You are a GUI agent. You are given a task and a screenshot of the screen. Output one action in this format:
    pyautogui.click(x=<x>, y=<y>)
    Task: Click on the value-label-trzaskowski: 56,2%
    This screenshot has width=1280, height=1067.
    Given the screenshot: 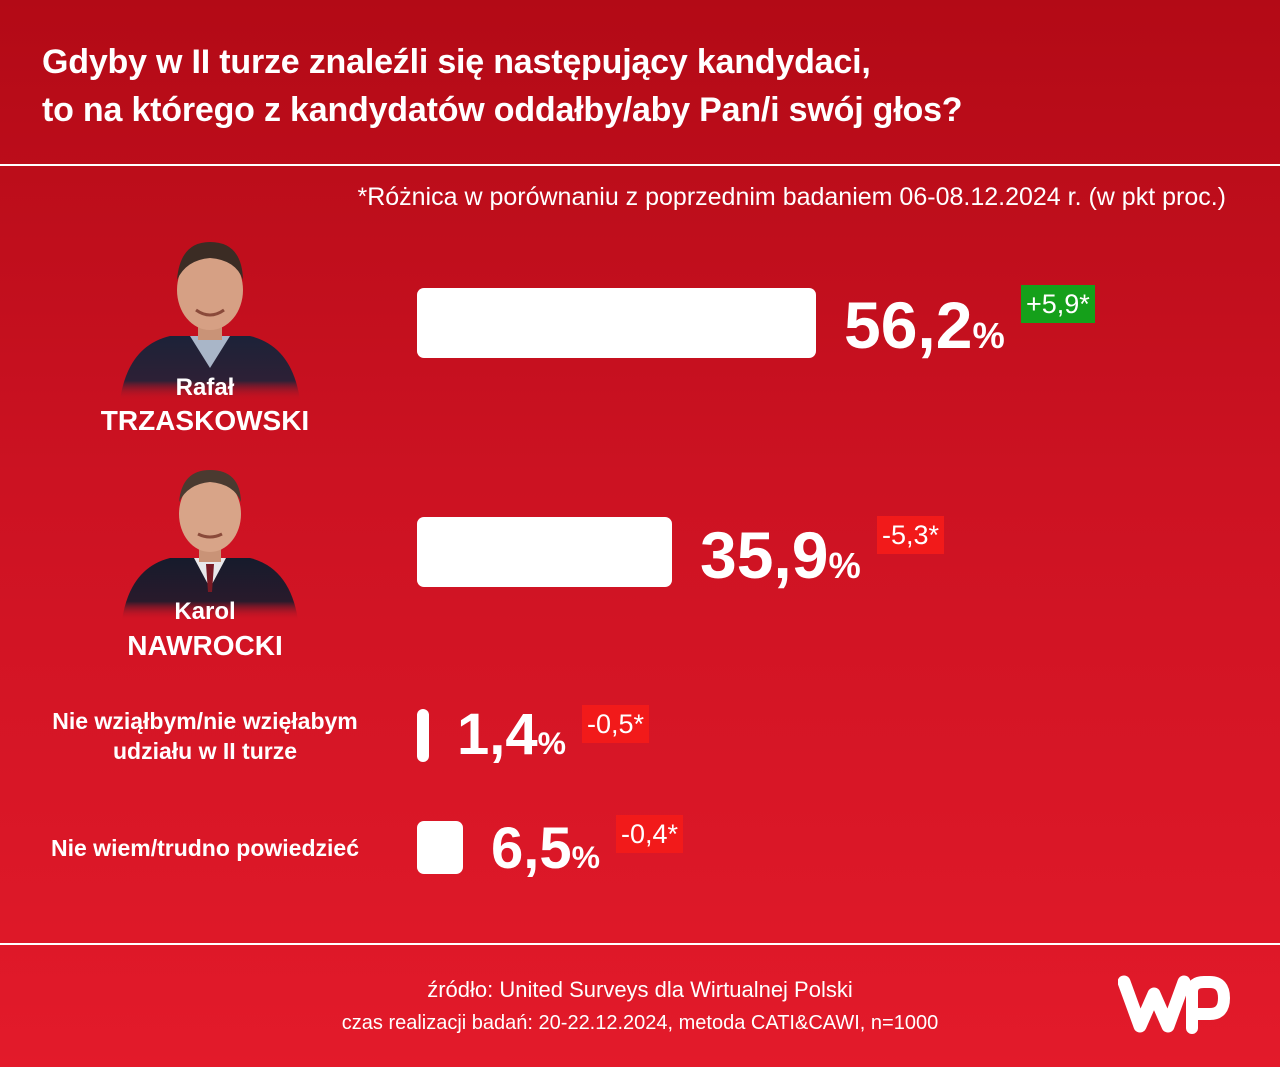 What is the action you would take?
    pyautogui.click(x=924, y=325)
    